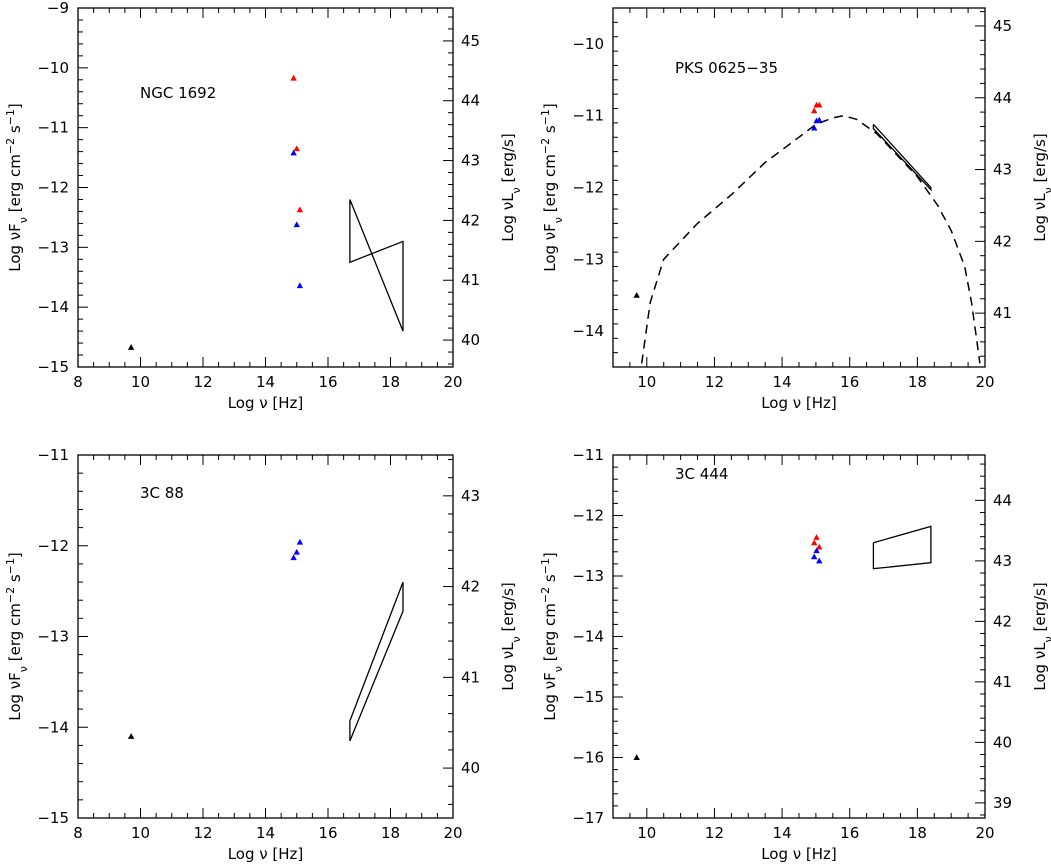 Image resolution: width=1051 pixels, height=868 pixels. Describe the element at coordinates (726, 68) in the screenshot. I see `source-name-label: PKS 0625−35` at that location.